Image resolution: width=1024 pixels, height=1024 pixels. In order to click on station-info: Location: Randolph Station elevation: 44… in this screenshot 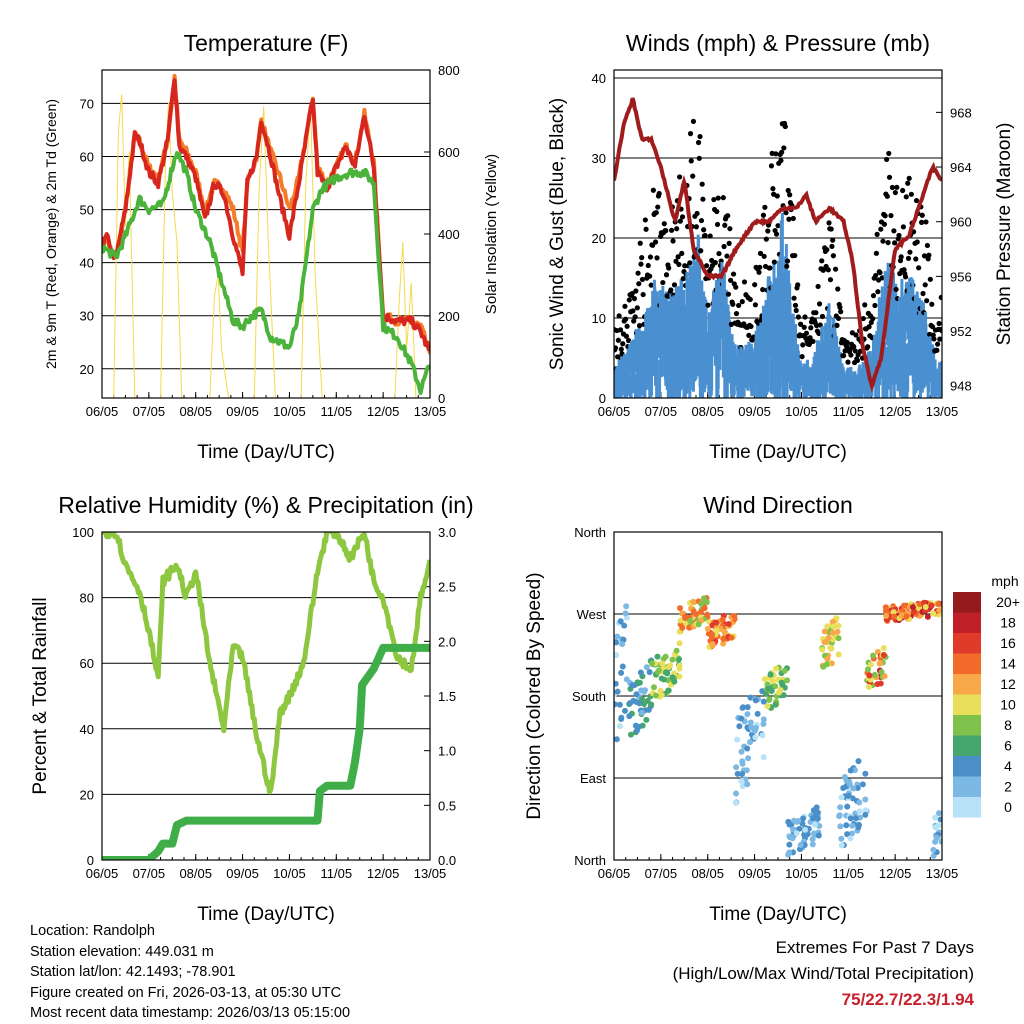, I will do `click(190, 972)`.